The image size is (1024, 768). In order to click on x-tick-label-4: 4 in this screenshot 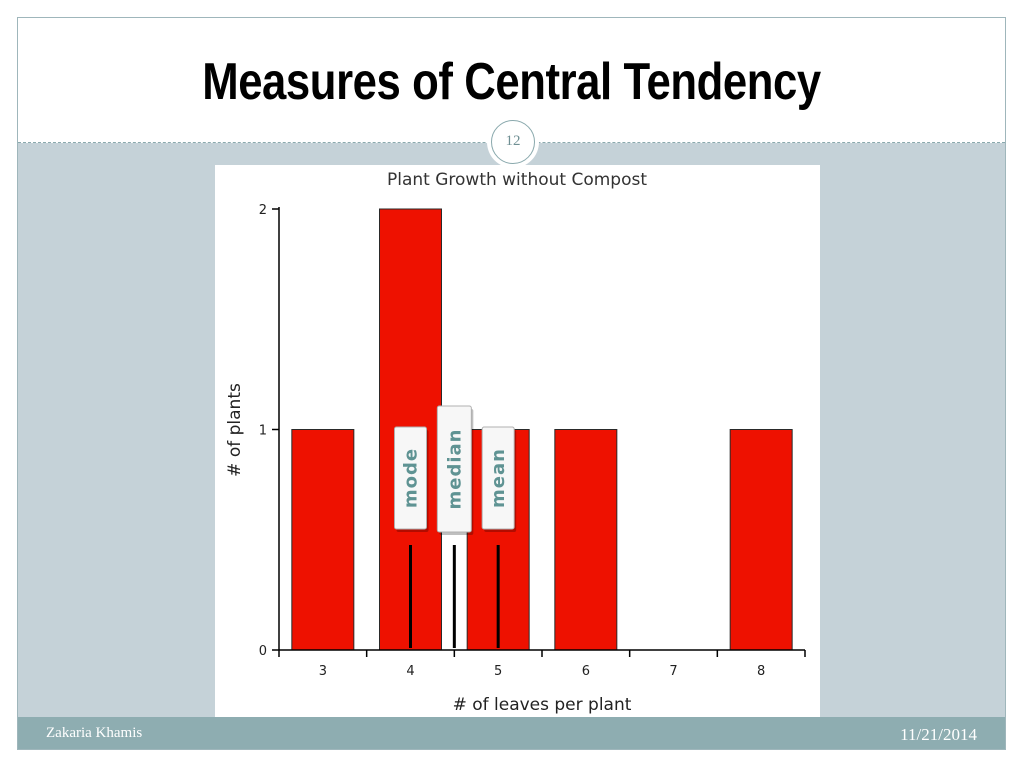, I will do `click(410, 671)`.